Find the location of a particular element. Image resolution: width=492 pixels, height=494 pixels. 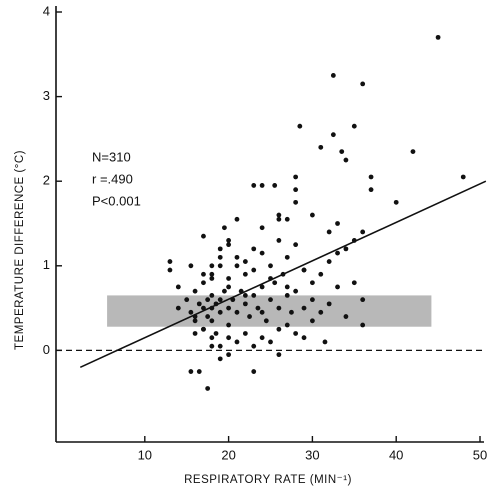

x-tick-label: 30 is located at coordinates (312, 454).